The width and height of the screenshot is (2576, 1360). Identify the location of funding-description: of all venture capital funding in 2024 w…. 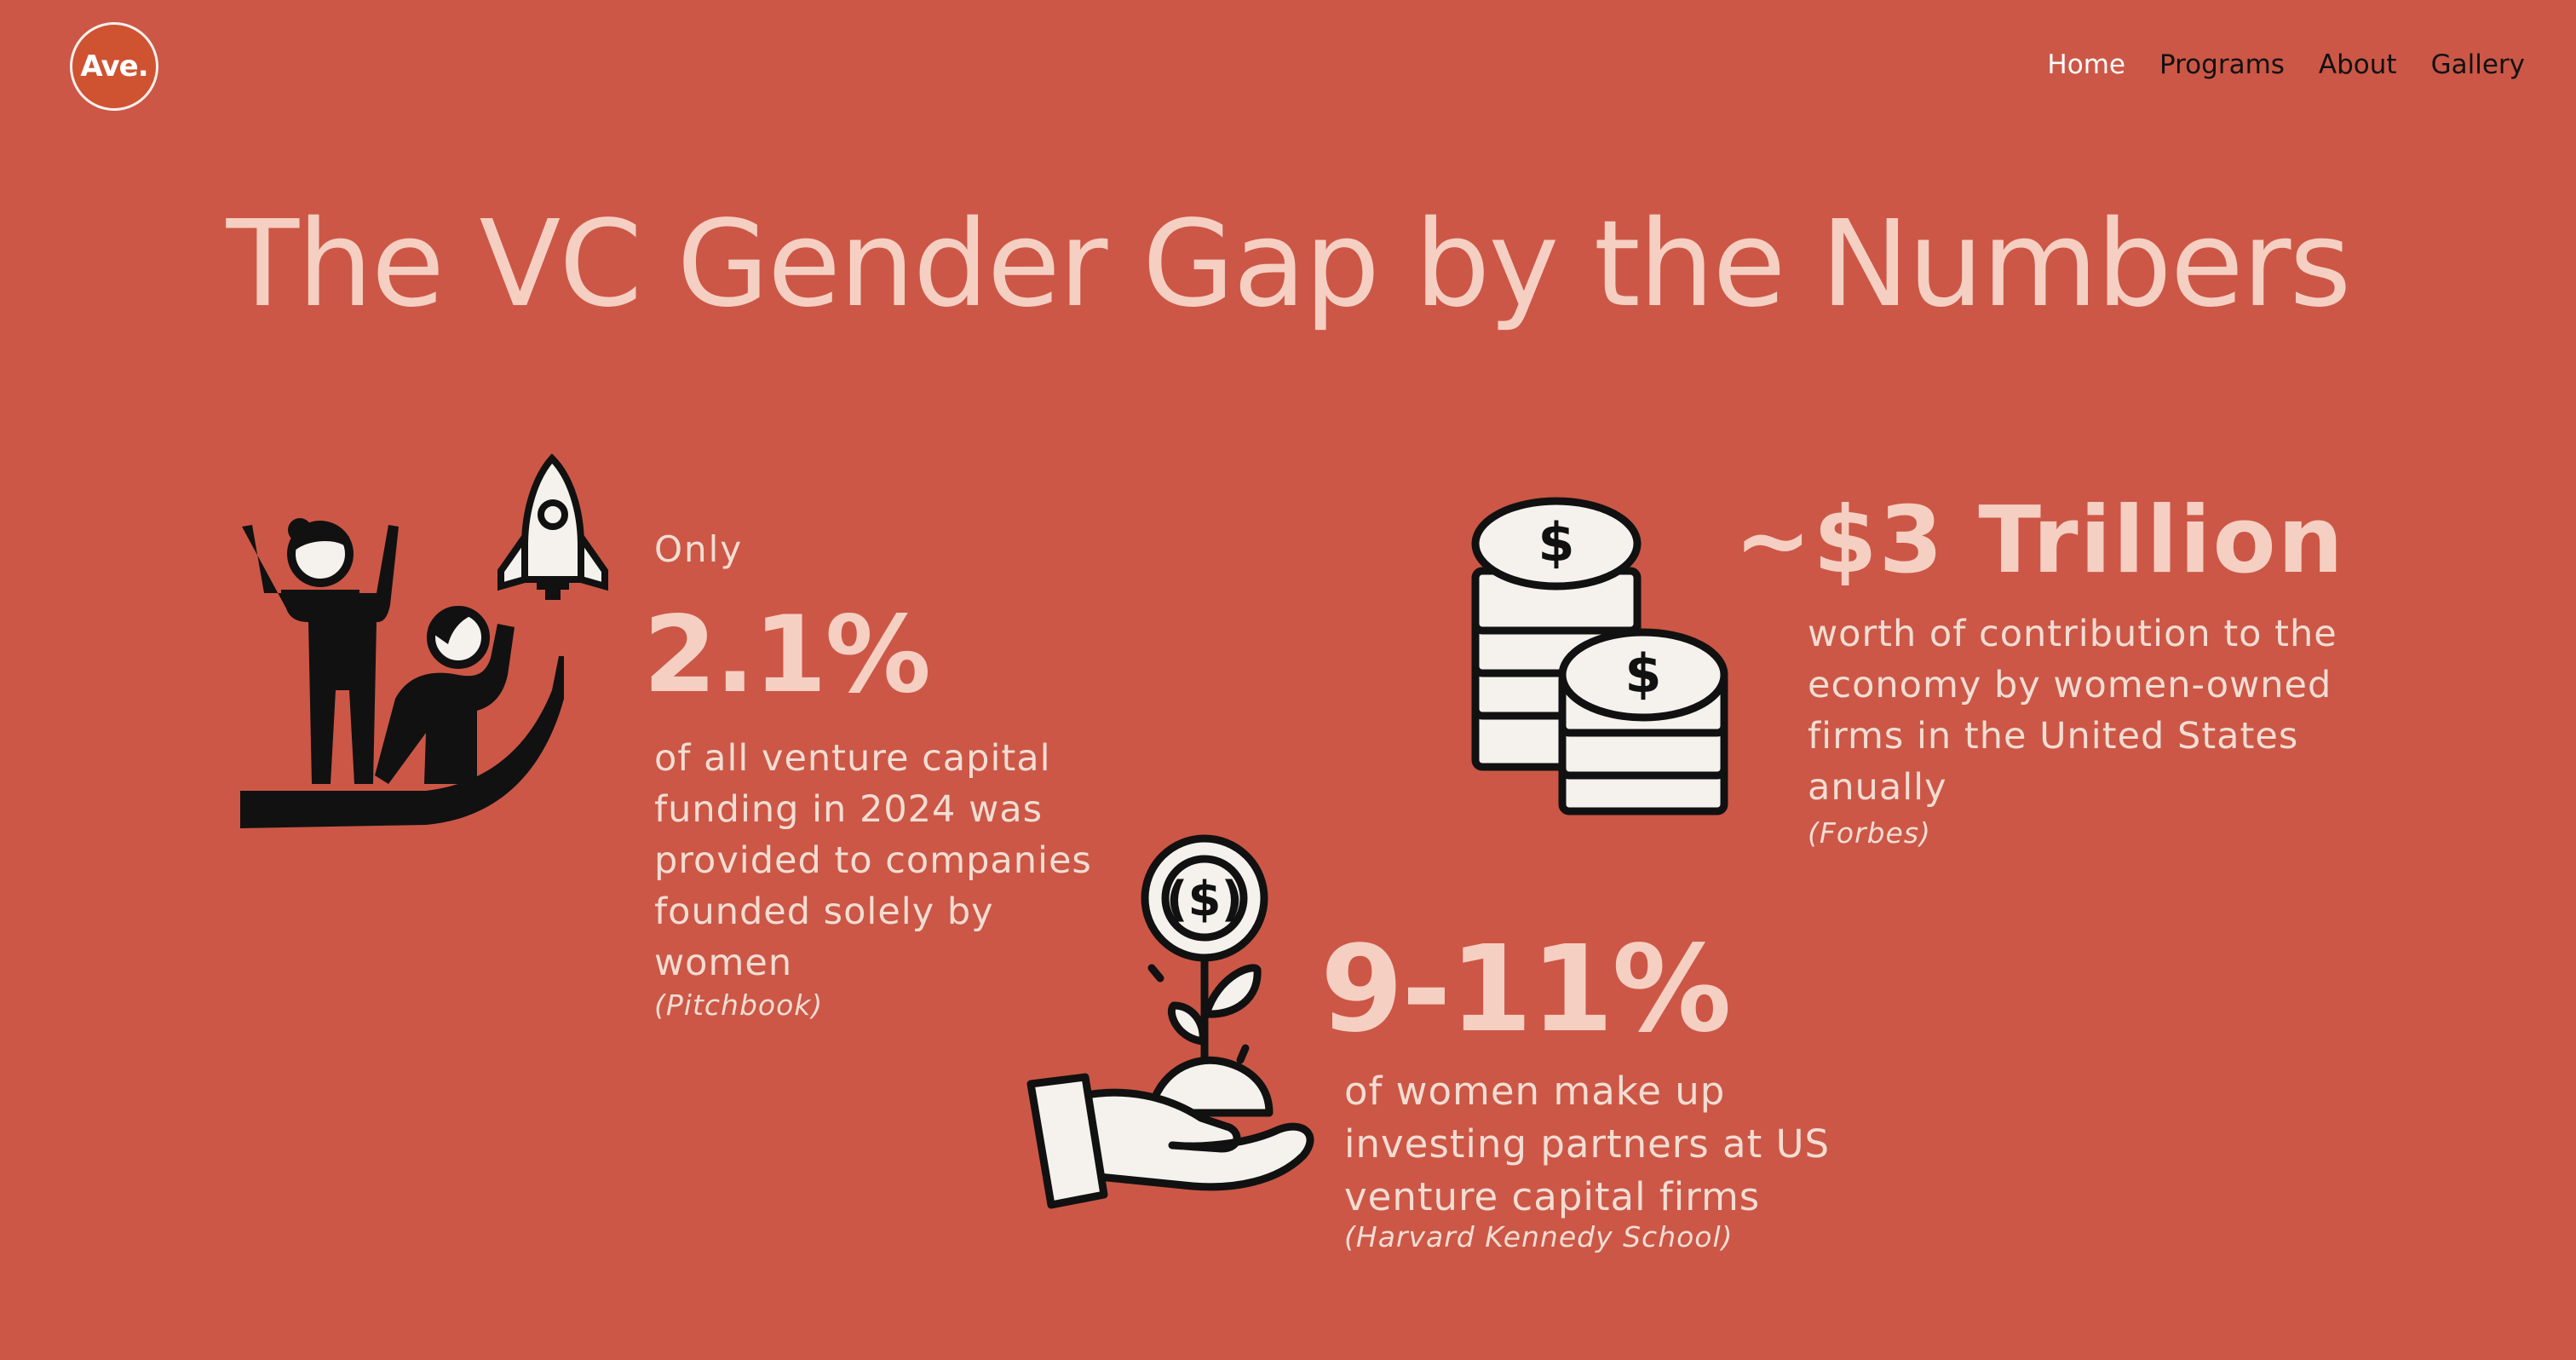
(873, 860).